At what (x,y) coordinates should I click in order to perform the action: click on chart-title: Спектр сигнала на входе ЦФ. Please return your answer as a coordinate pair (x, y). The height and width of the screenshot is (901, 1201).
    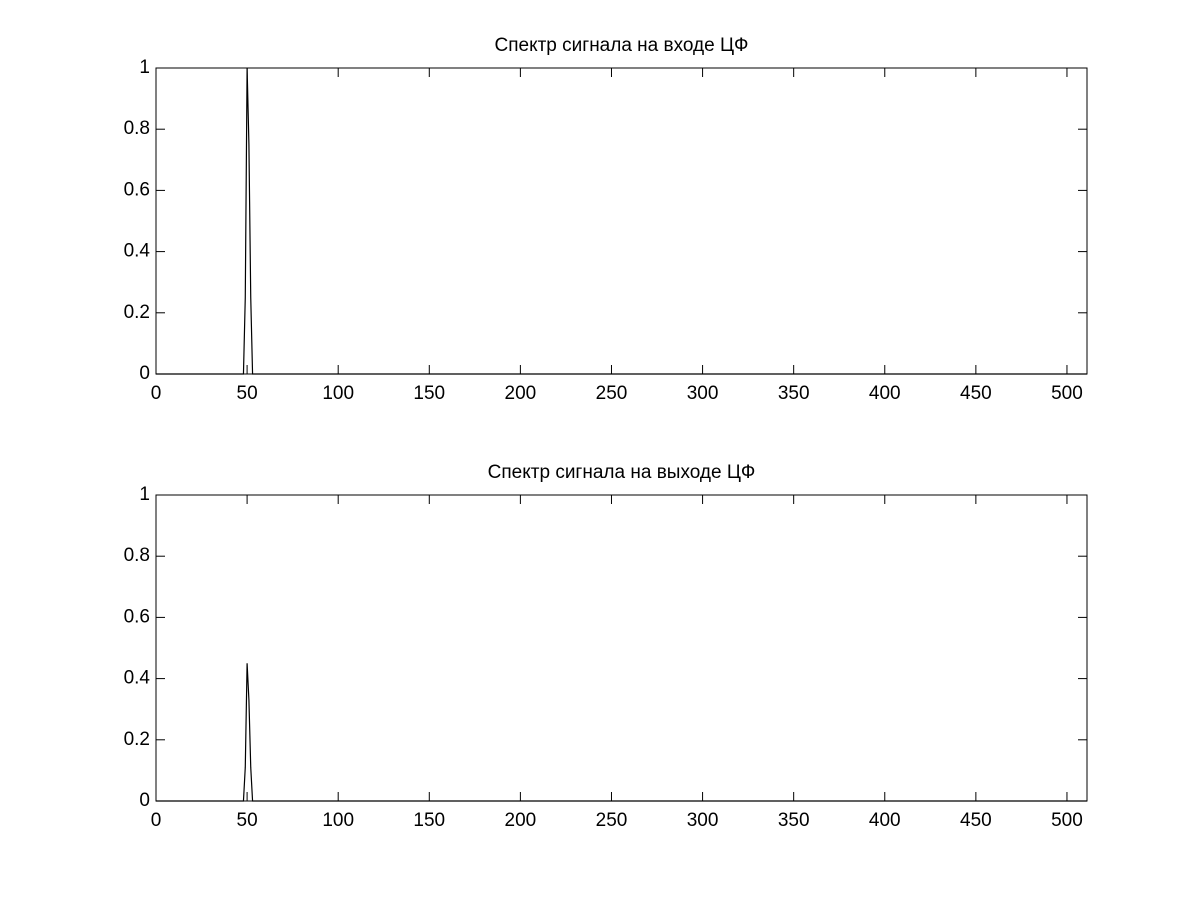
    Looking at the image, I should click on (622, 45).